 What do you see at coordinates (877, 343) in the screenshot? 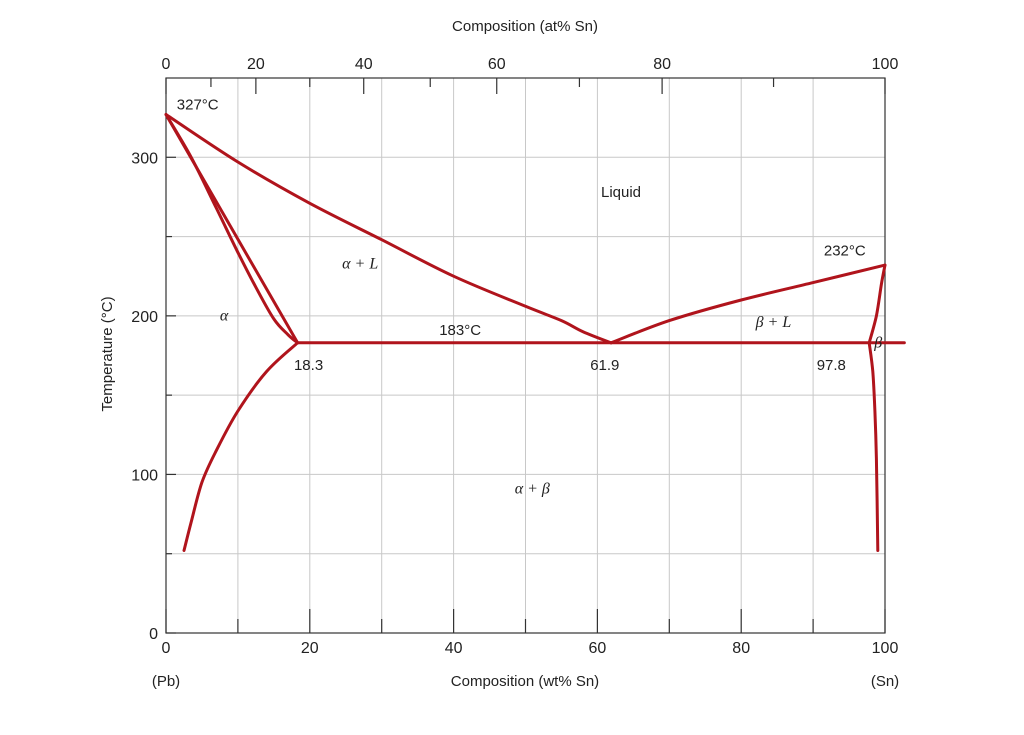
I see `annotation-label: β` at bounding box center [877, 343].